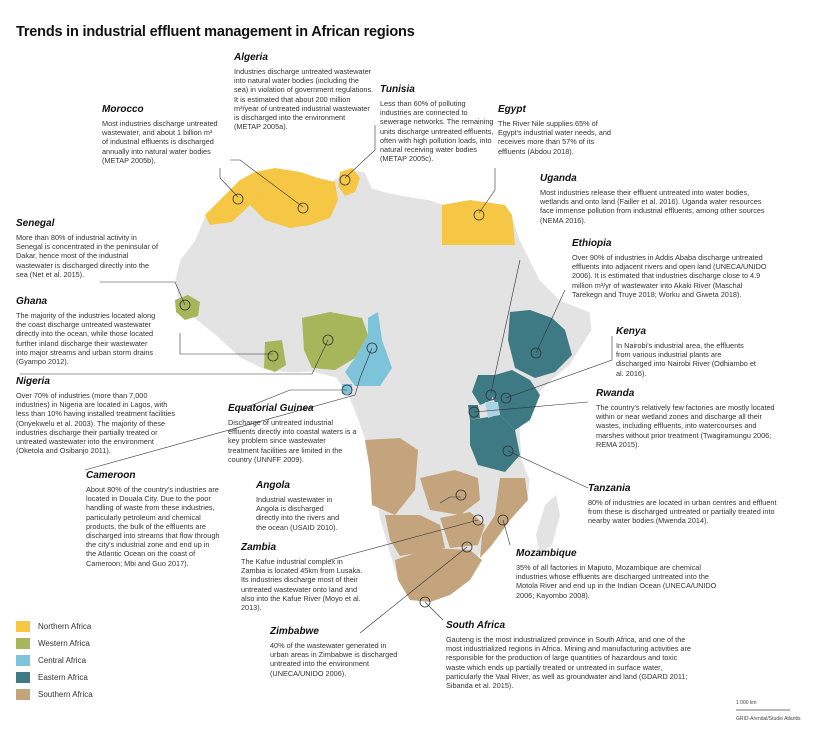 The image size is (828, 732). What do you see at coordinates (631, 331) in the screenshot?
I see `callout-kenya-name: Kenya` at bounding box center [631, 331].